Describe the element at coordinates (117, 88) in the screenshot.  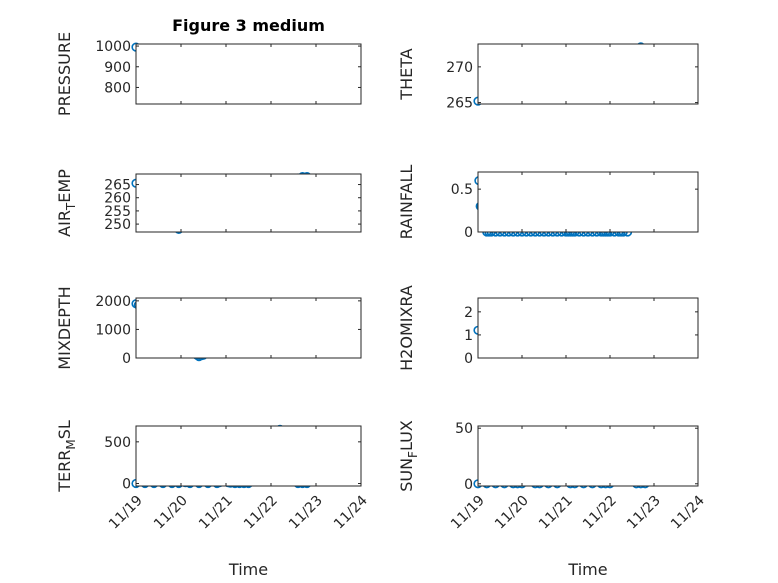
I see `y-tick-label: 800` at that location.